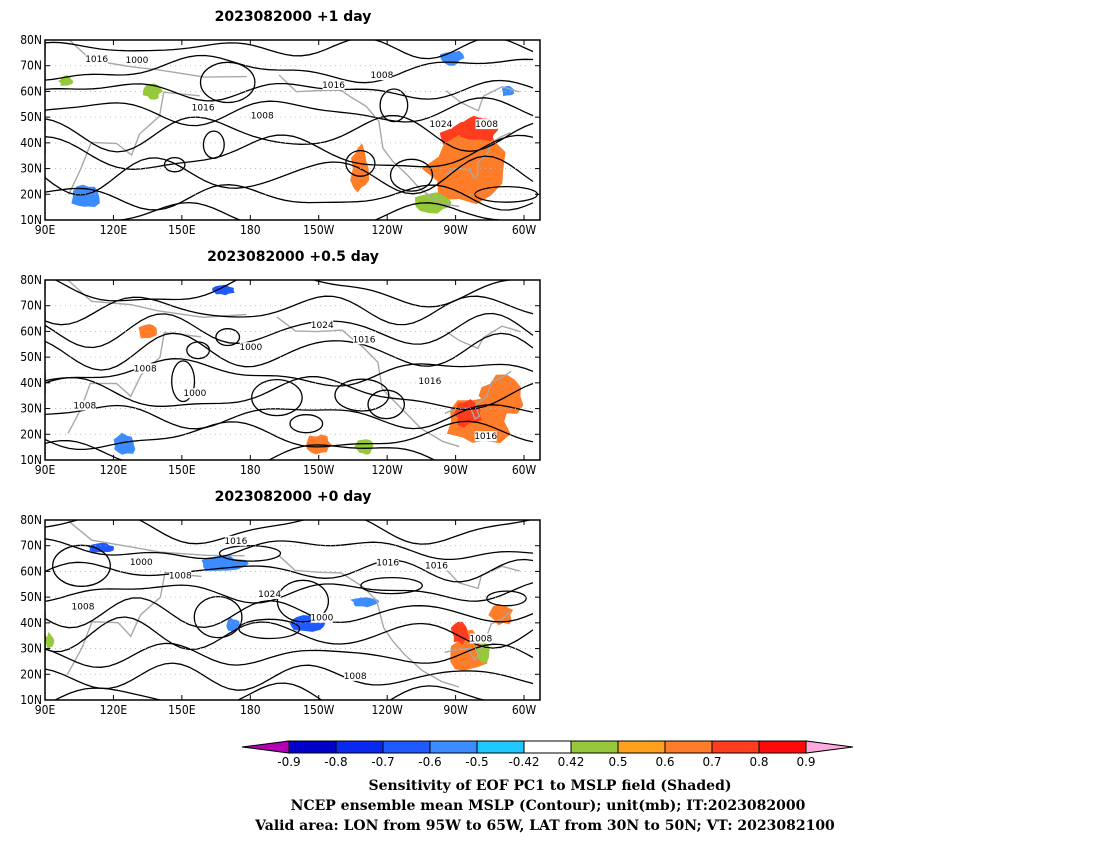 This screenshot has width=1100, height=850. Describe the element at coordinates (182, 710) in the screenshot. I see `x-tick-label: 150E` at that location.